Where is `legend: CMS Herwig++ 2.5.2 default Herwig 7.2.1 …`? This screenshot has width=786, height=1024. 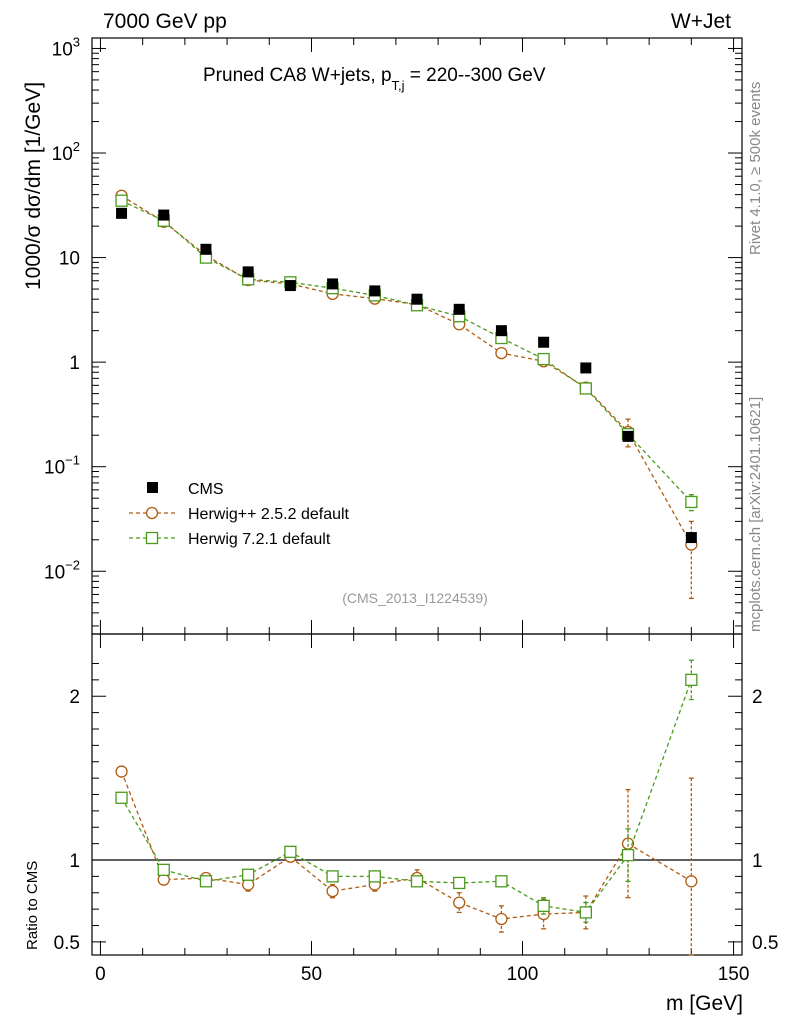
legend: CMS Herwig++ 2.5.2 default Herwig 7.2.1 … is located at coordinates (239, 514).